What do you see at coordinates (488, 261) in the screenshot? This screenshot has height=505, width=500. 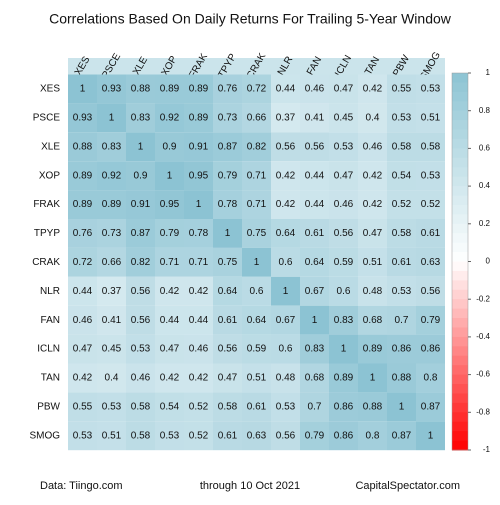 I see `colorbar-label: 0` at bounding box center [488, 261].